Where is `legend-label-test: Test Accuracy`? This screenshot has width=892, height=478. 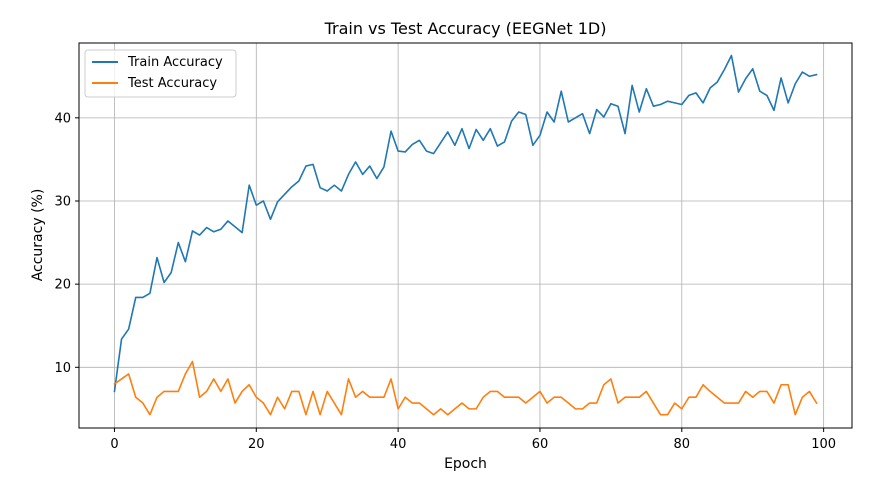 legend-label-test: Test Accuracy is located at coordinates (172, 83).